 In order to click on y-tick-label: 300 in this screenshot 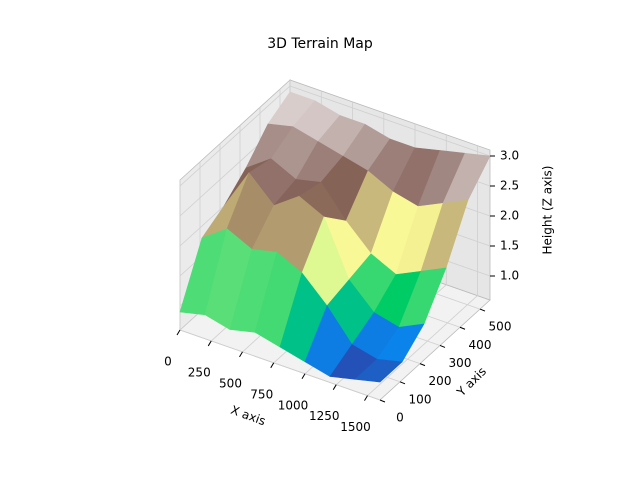, I will do `click(460, 363)`.